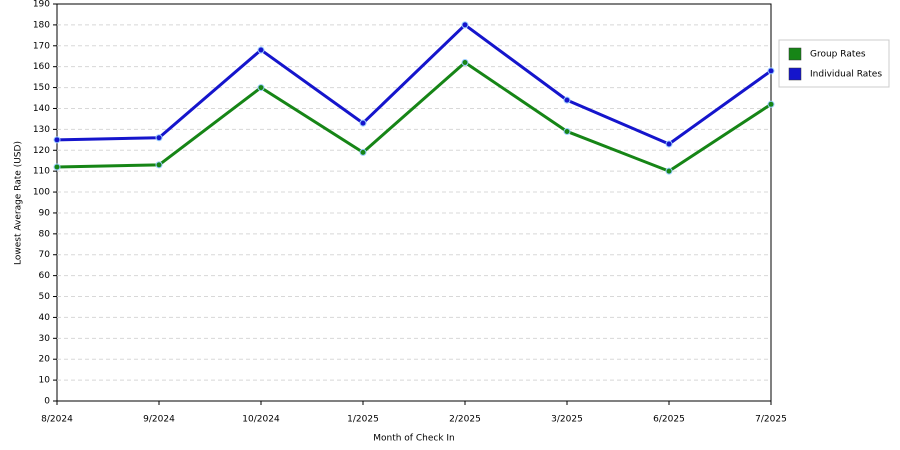 This screenshot has height=450, width=900. I want to click on x-tick-label: 3/2025, so click(567, 420).